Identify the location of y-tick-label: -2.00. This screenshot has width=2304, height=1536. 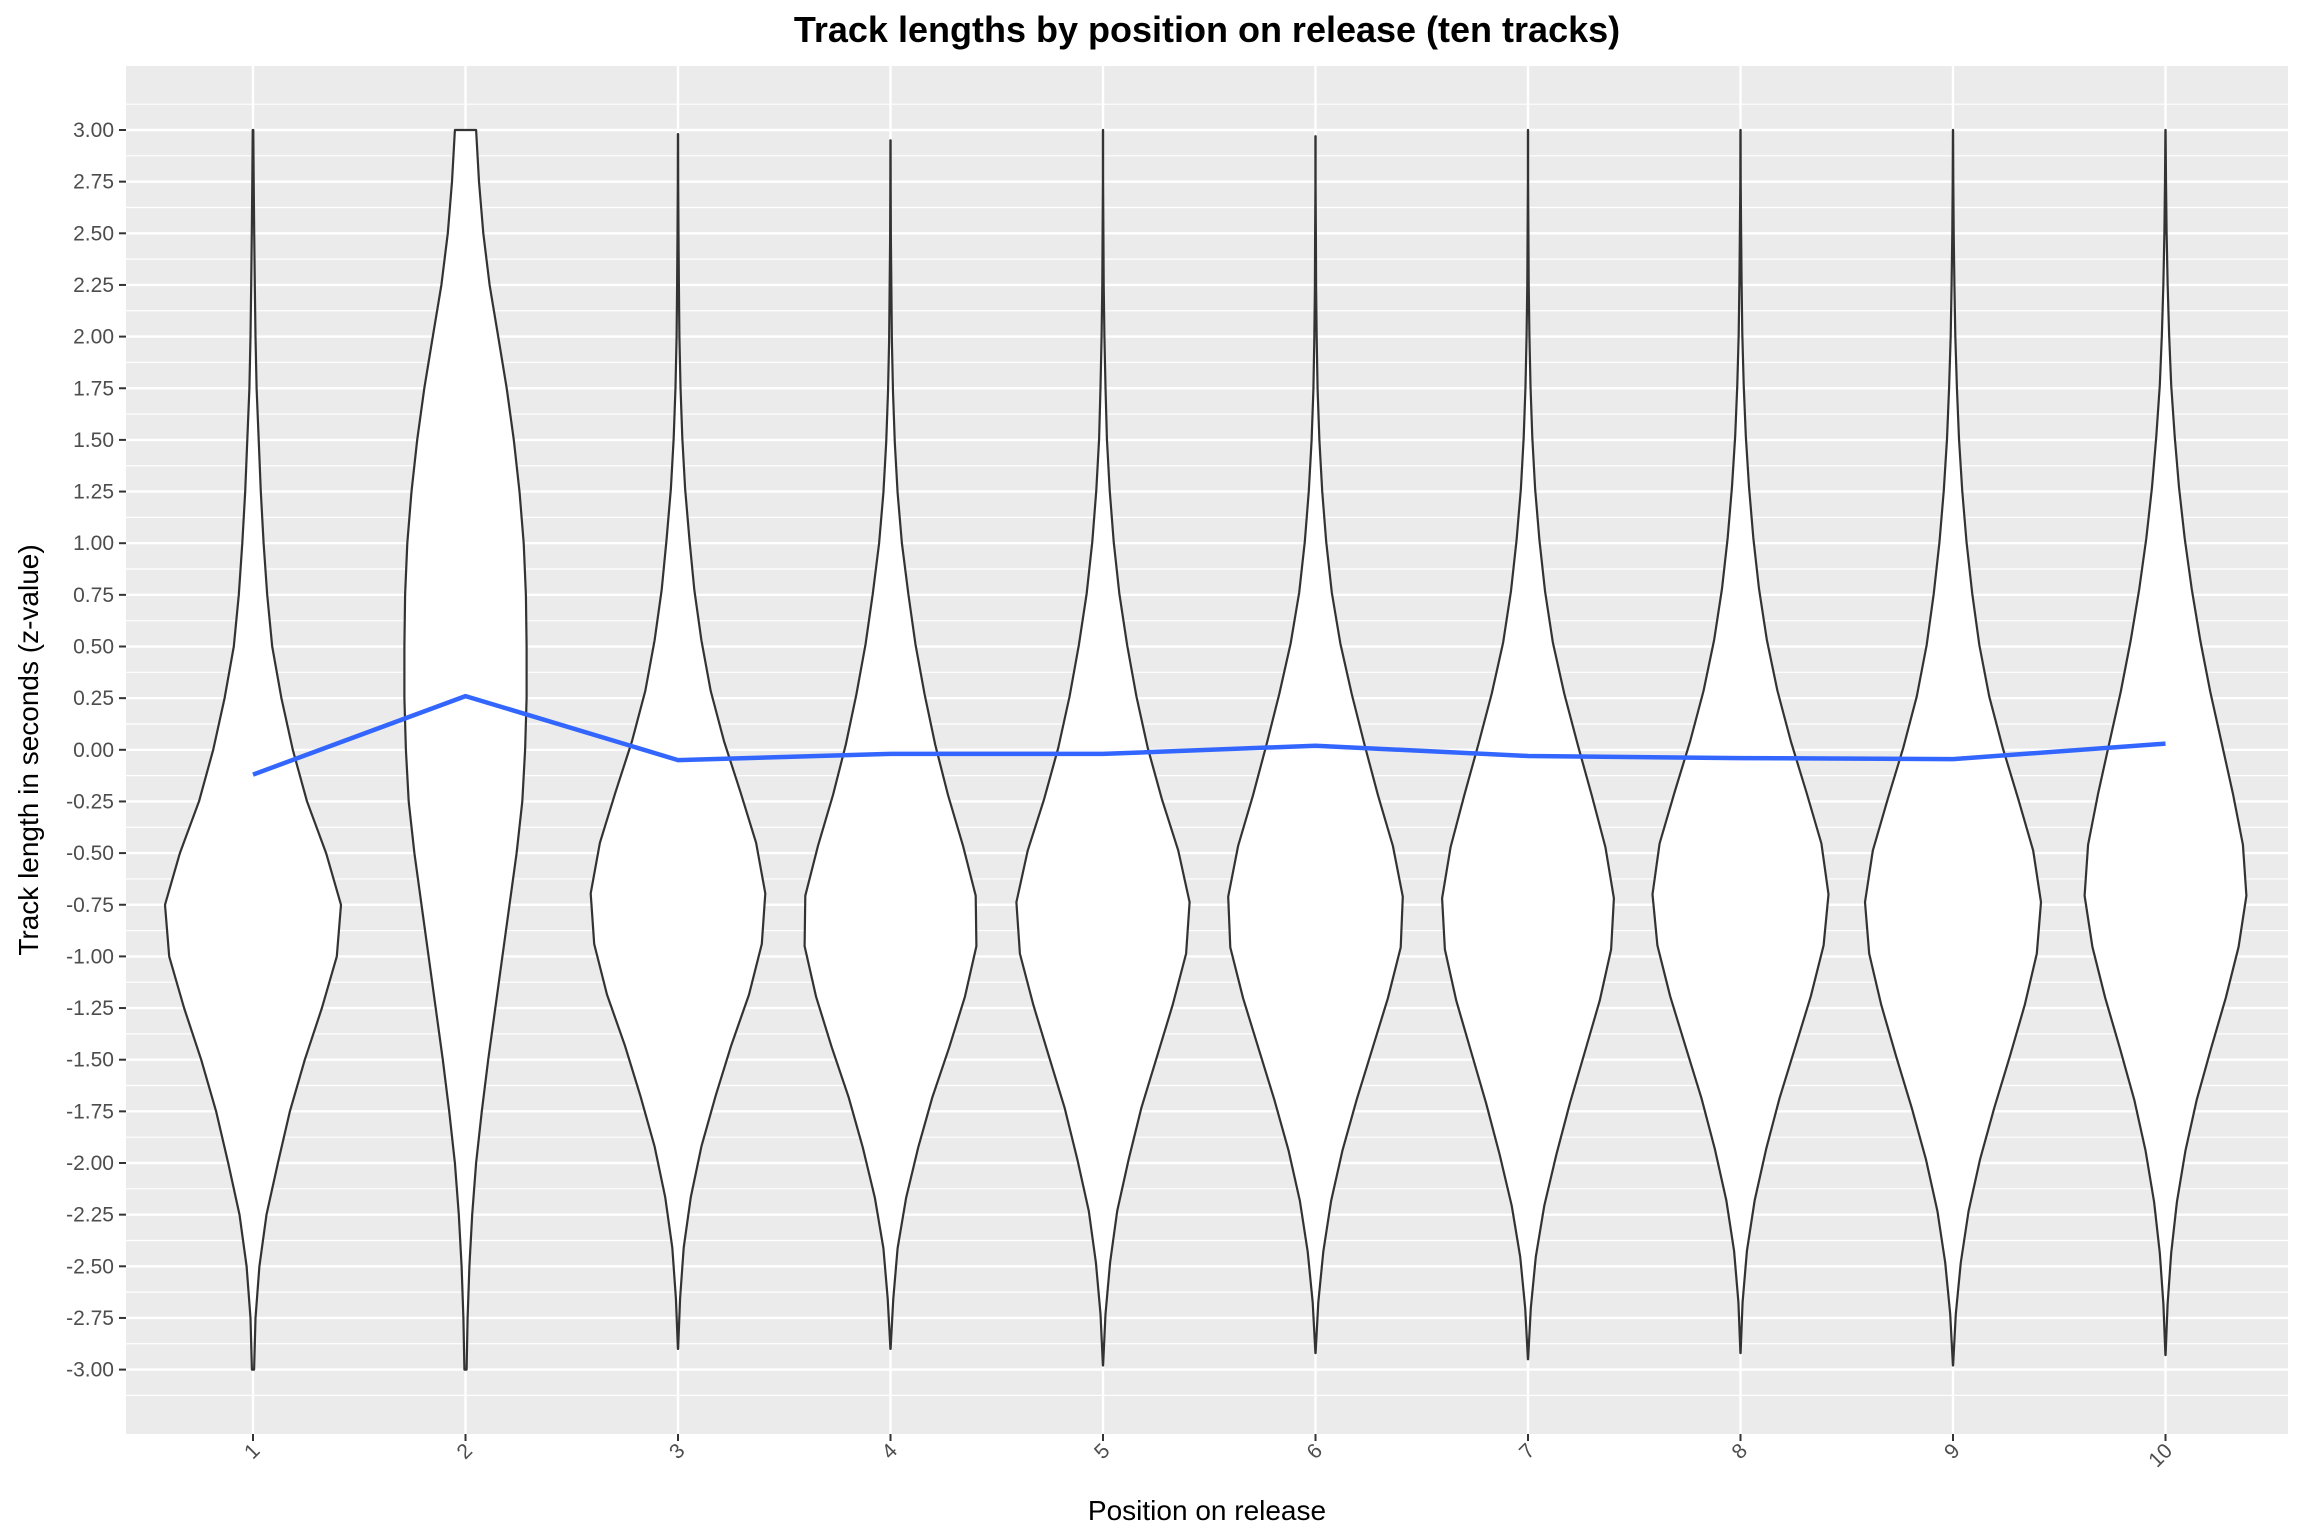
(90, 1163).